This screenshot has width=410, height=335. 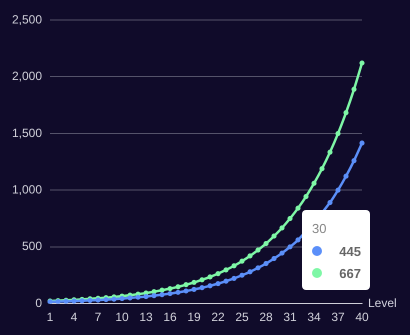 What do you see at coordinates (170, 317) in the screenshot?
I see `x-tick-label: 16` at bounding box center [170, 317].